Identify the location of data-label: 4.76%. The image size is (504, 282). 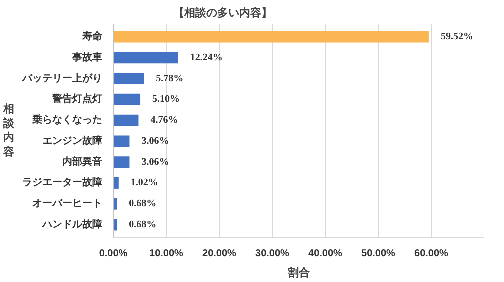
(164, 120).